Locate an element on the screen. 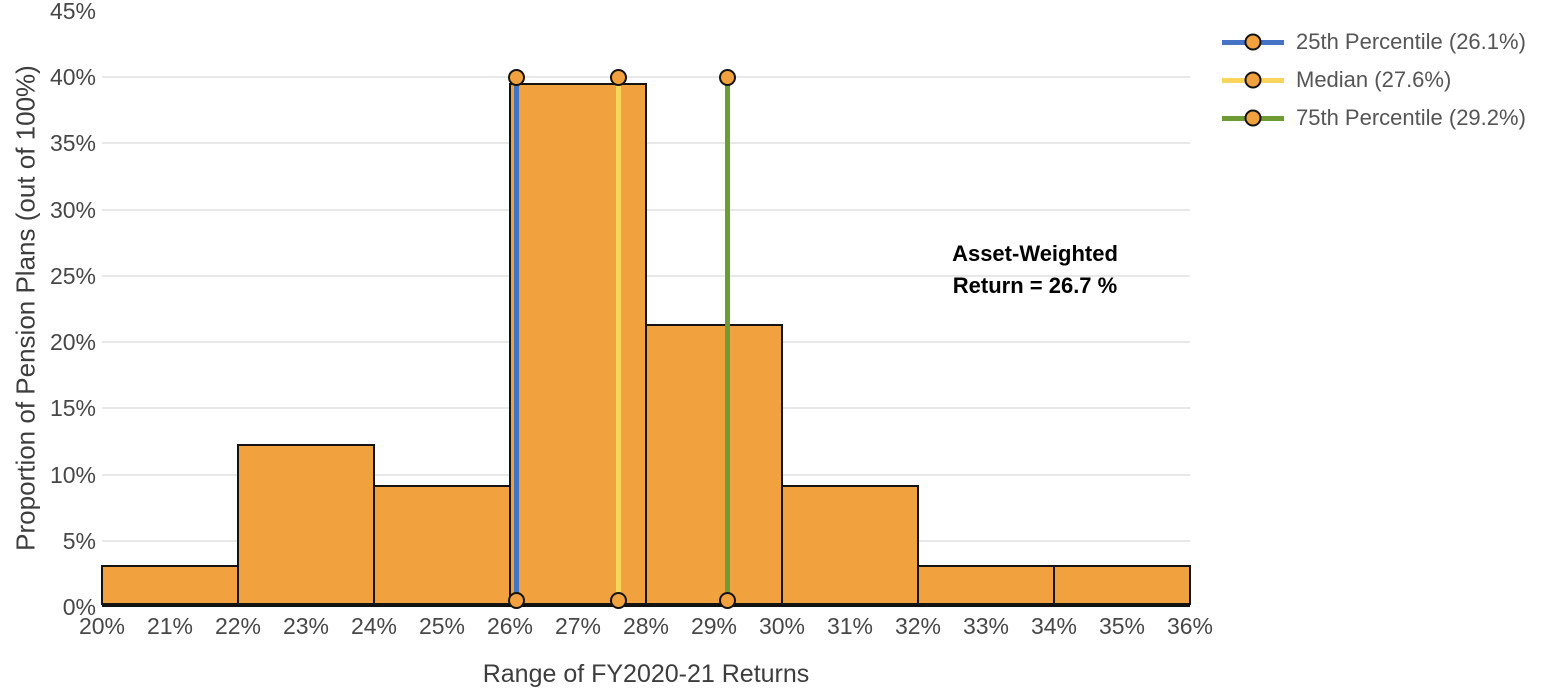  median-line is located at coordinates (619, 339).